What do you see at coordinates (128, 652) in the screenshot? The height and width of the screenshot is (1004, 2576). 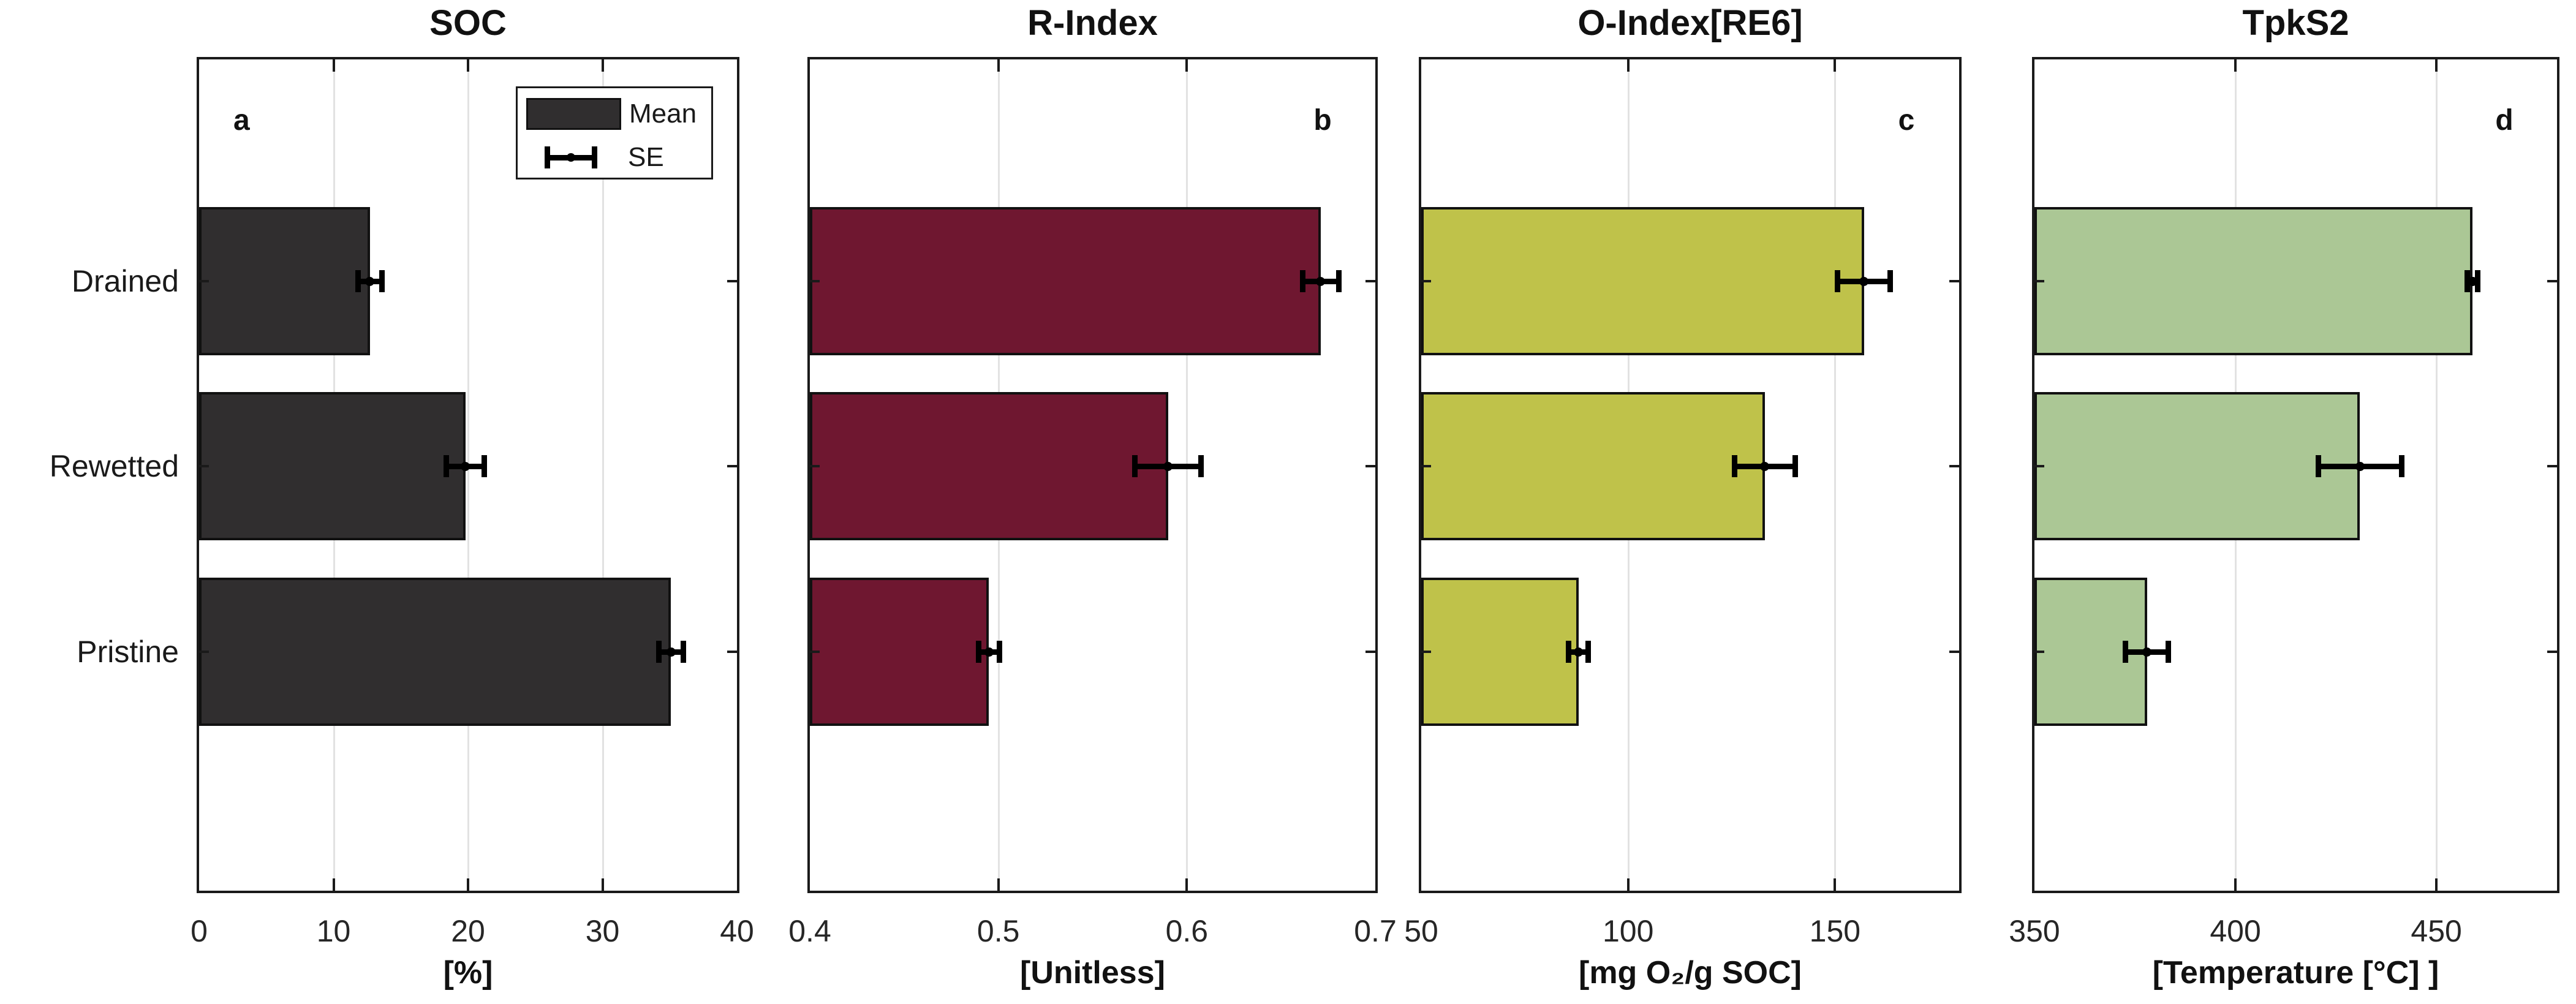 I see `category-label: Pristine` at bounding box center [128, 652].